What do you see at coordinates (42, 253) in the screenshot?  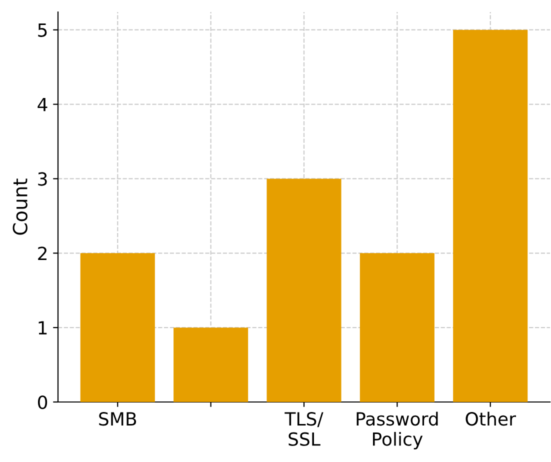 I see `y-tick-label: 2` at bounding box center [42, 253].